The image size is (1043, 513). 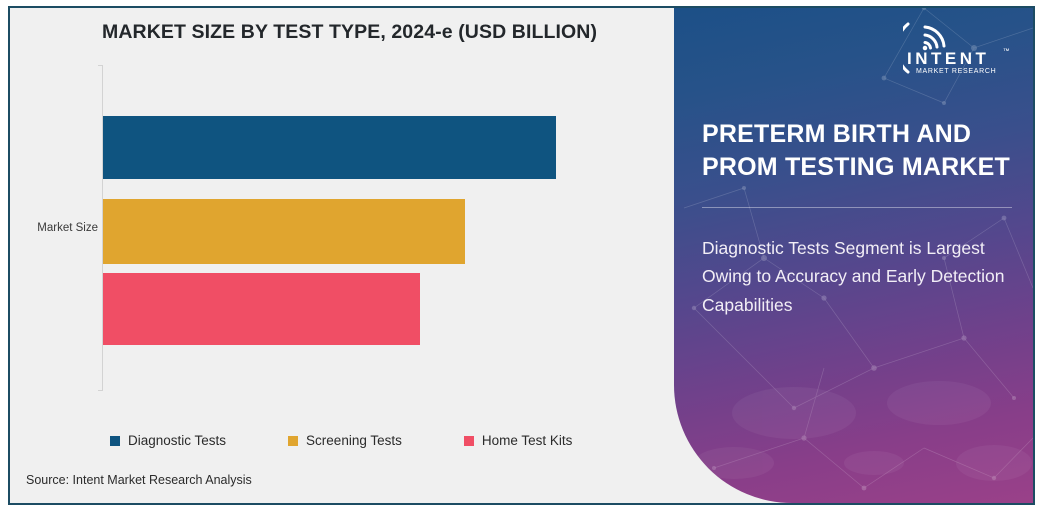 I want to click on legend-item-diagnostic-tests: Diagnostic Tests, so click(x=168, y=440).